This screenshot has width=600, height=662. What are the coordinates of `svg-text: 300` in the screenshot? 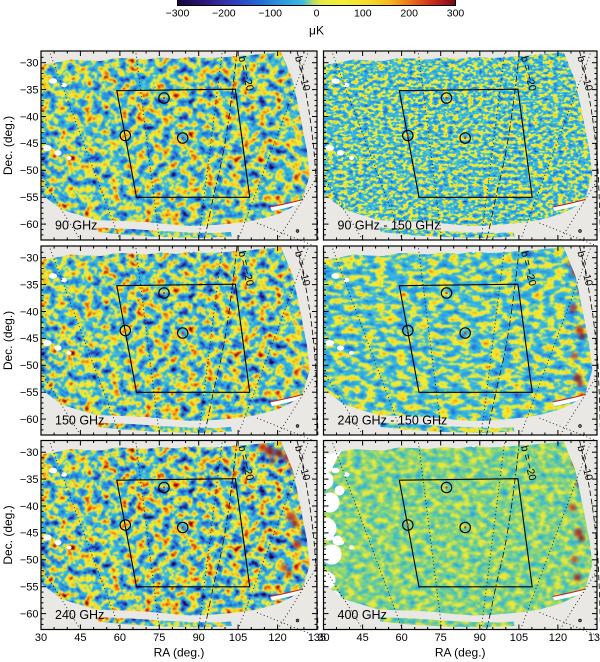 It's located at (456, 14).